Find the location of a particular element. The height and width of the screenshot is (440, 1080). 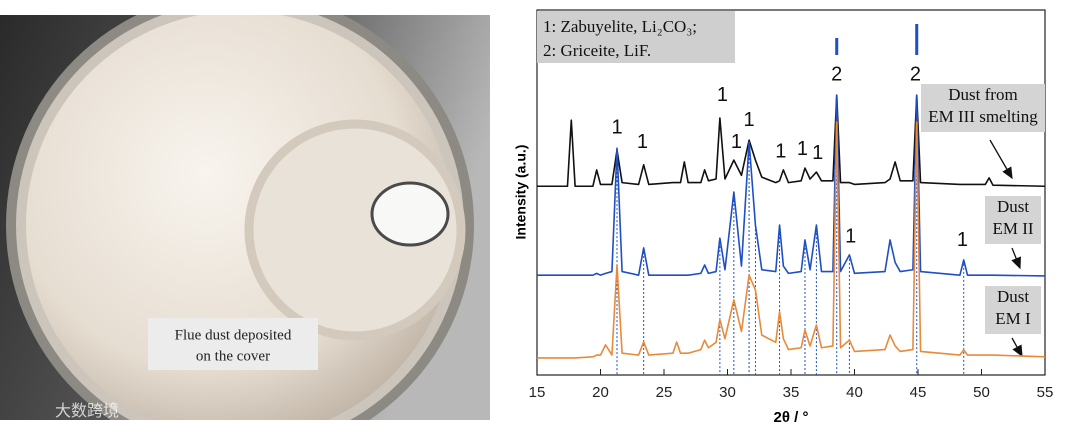

x-tick-label: 50 is located at coordinates (981, 392).